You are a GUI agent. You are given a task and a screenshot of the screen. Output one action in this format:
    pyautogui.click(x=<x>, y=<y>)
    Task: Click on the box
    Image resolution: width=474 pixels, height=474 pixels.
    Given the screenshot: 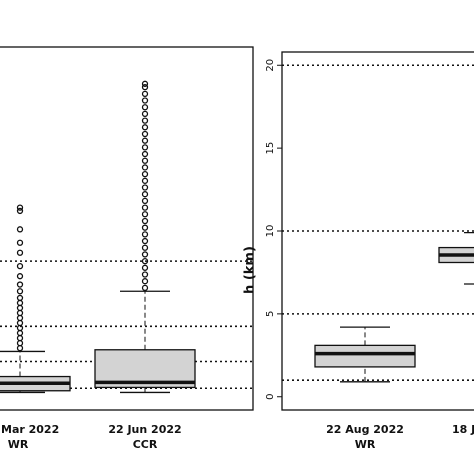 What is the action you would take?
    pyautogui.click(x=365, y=356)
    